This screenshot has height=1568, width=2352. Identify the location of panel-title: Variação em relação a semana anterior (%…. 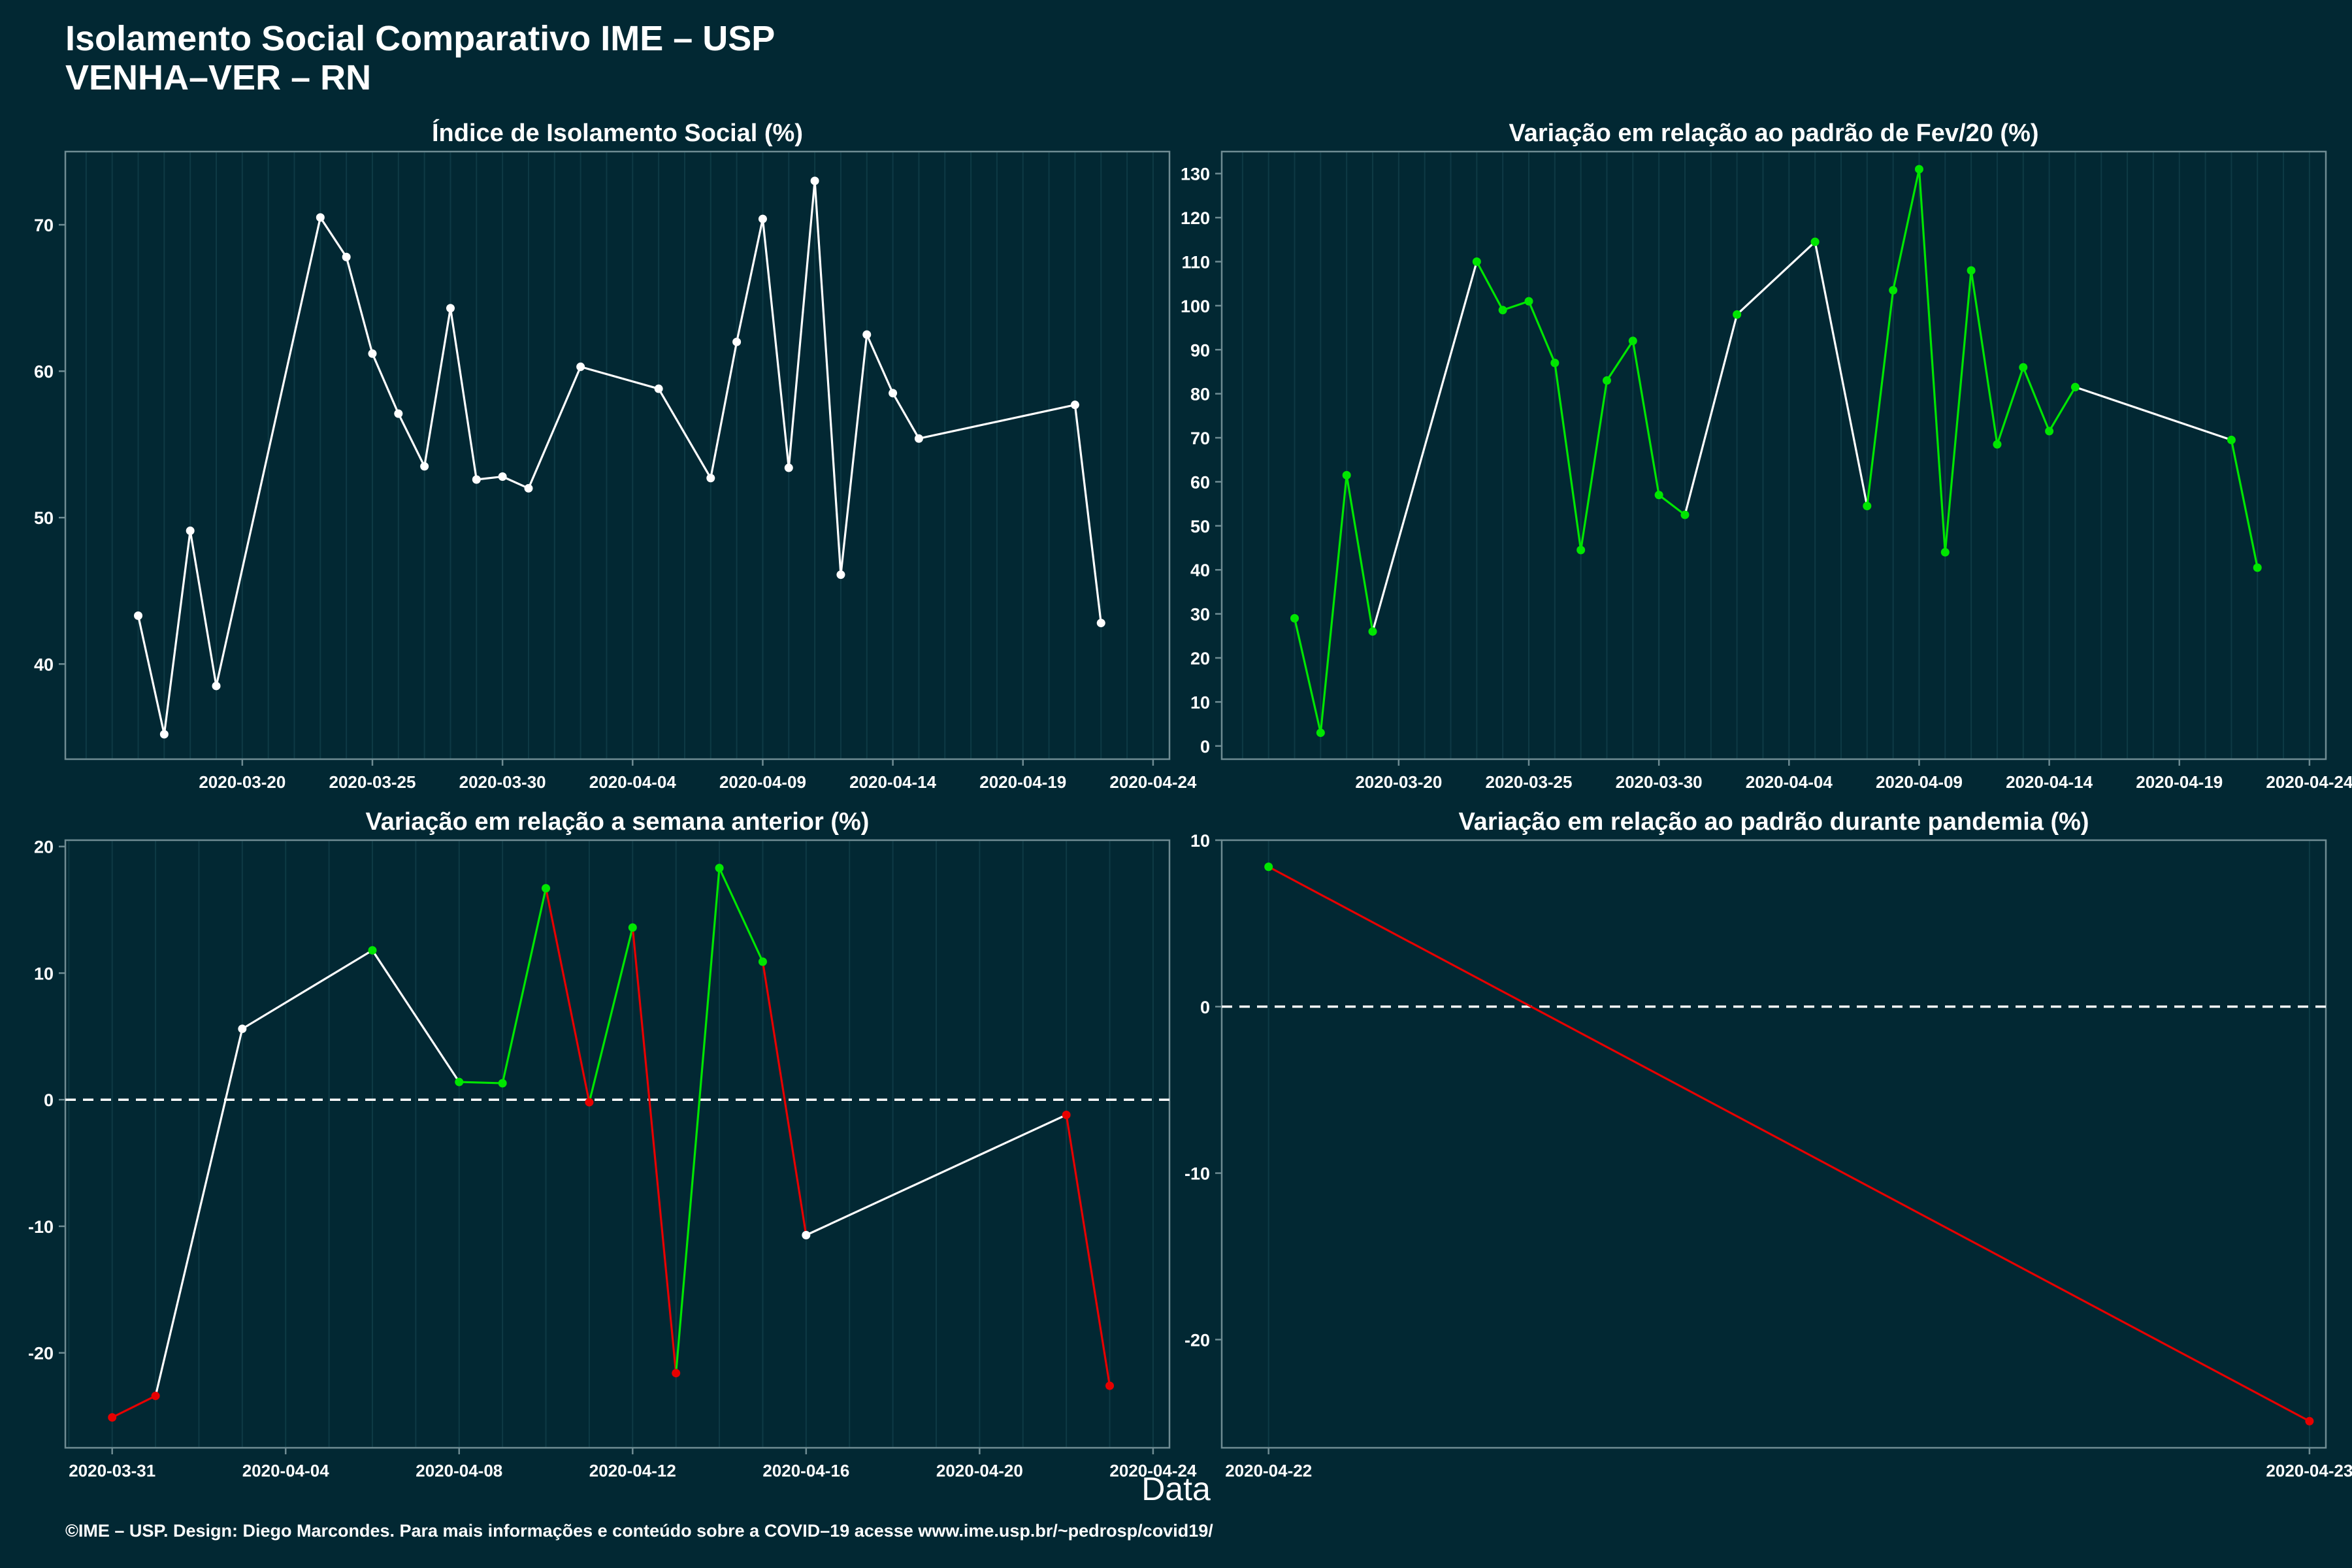
(618, 822).